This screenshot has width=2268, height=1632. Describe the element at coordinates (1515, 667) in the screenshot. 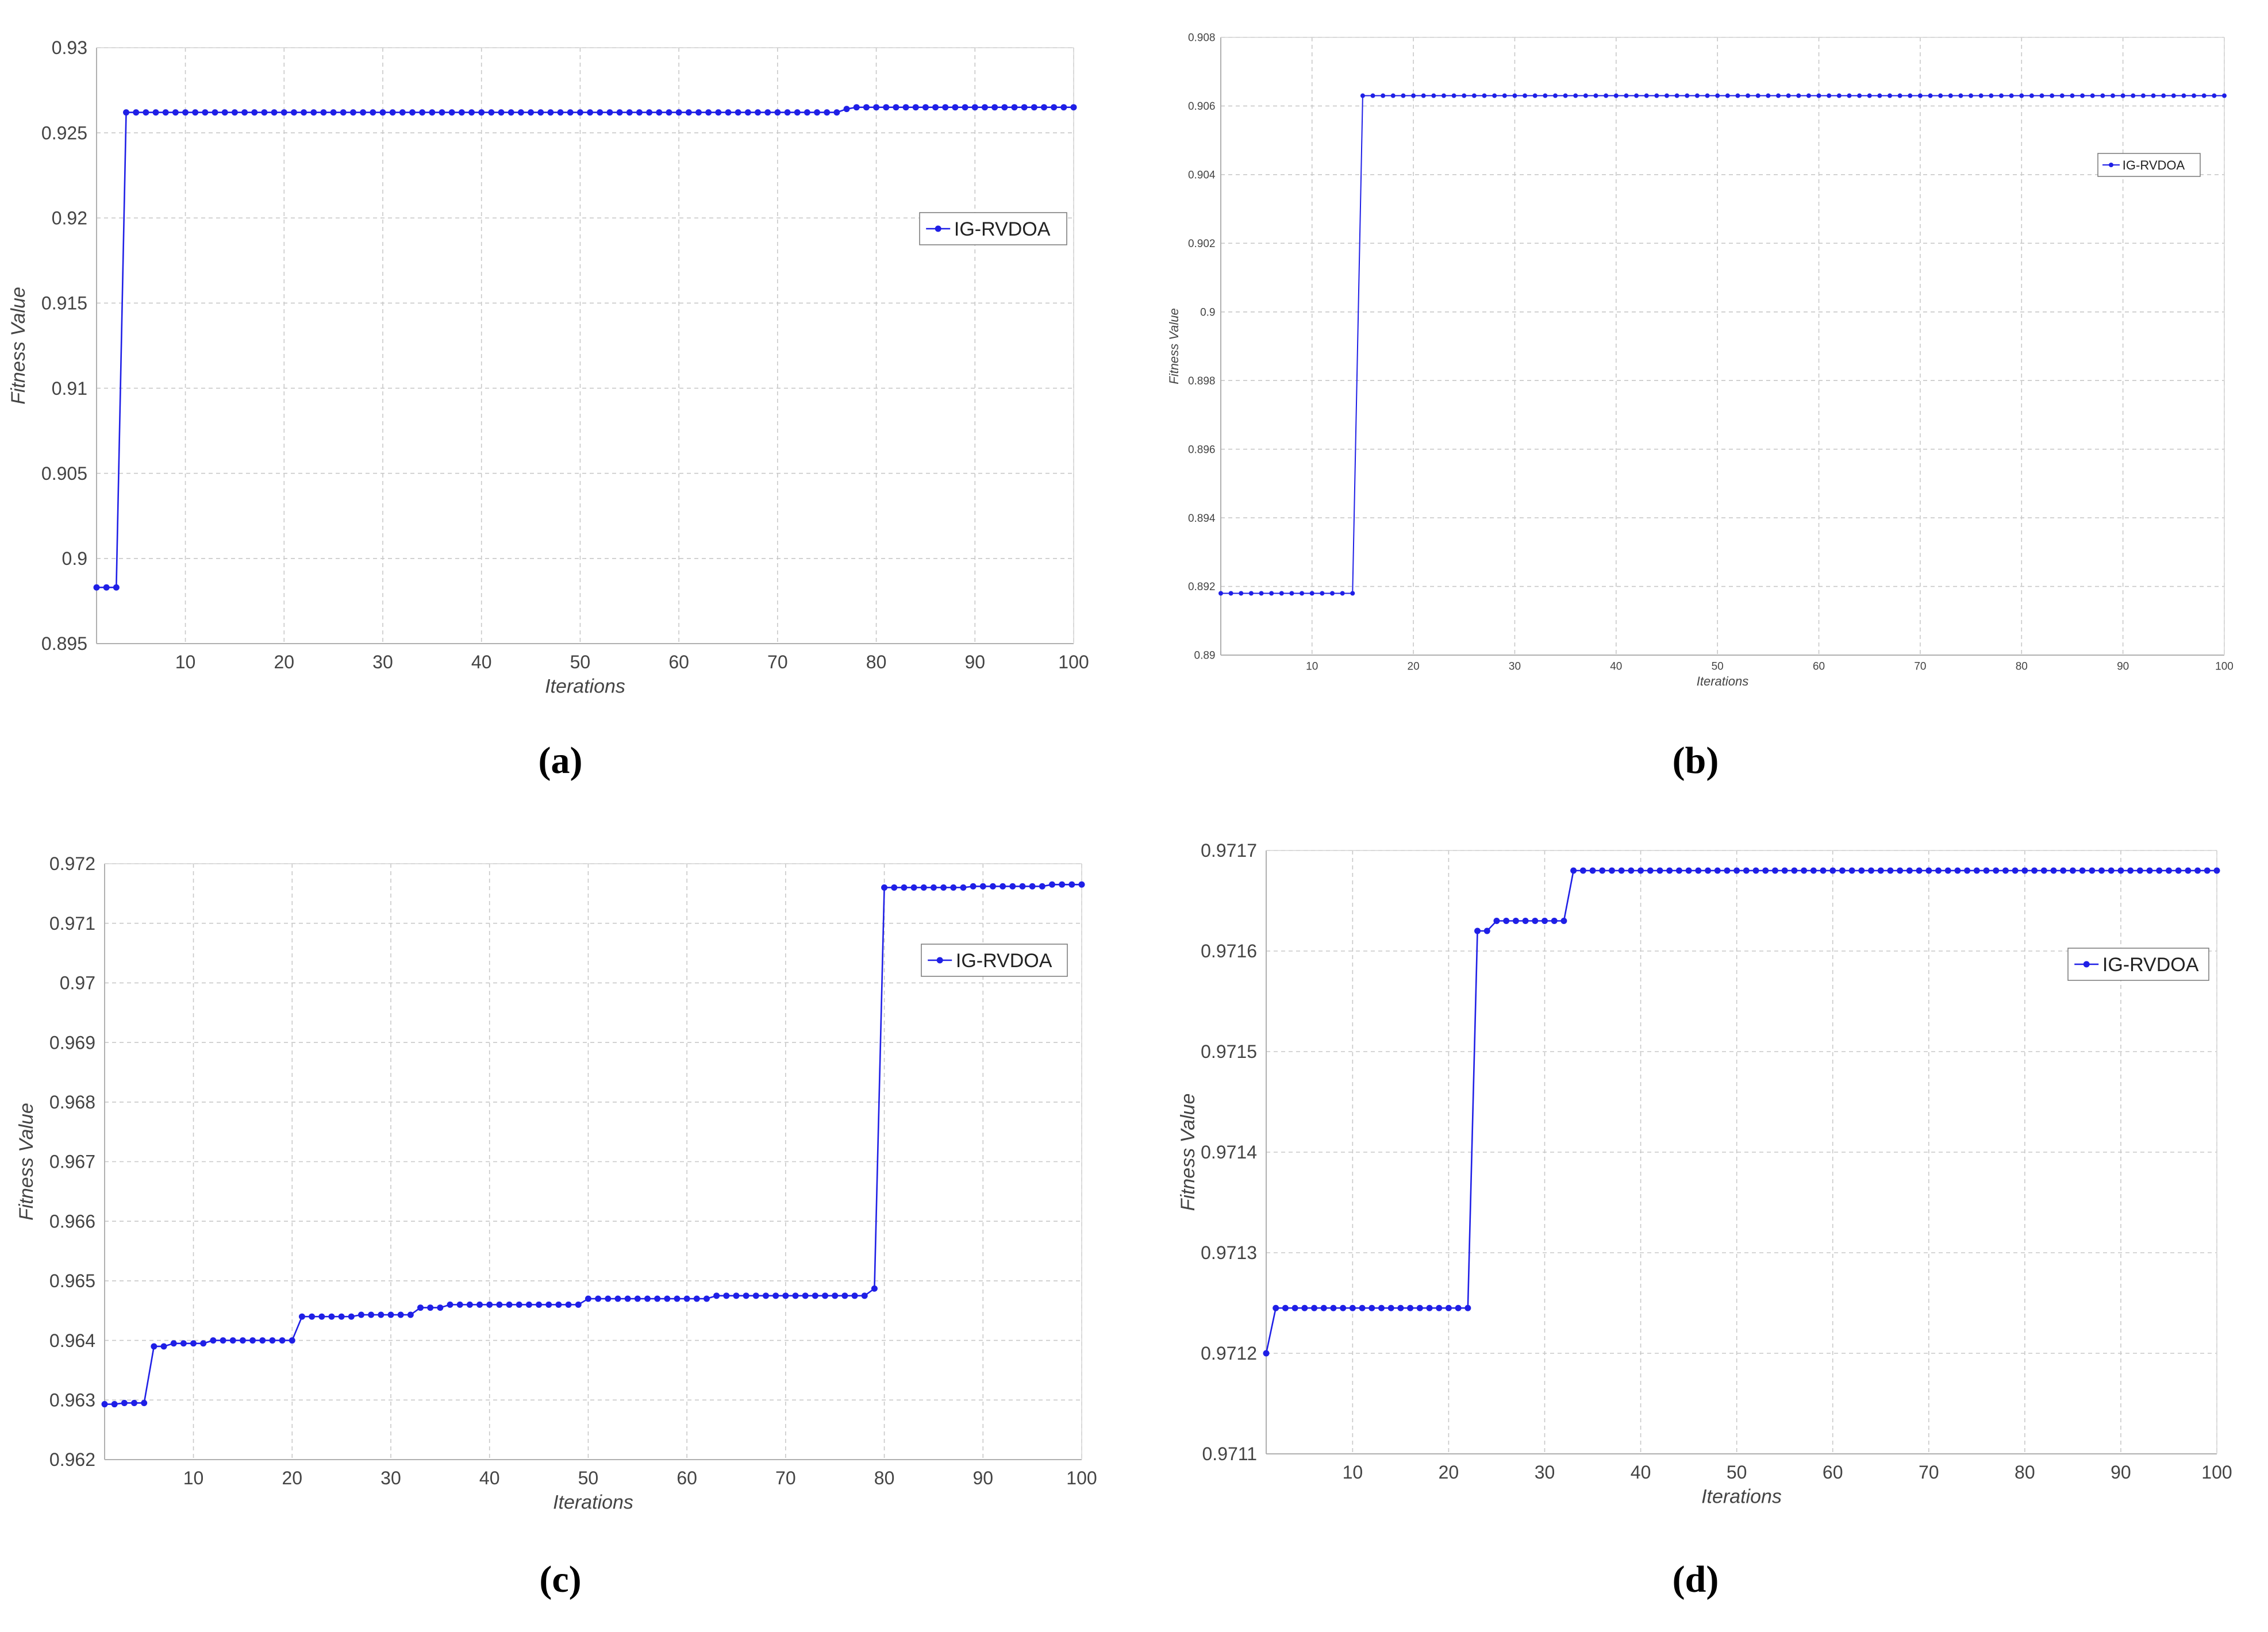

I see `x-tick-label: 30` at that location.